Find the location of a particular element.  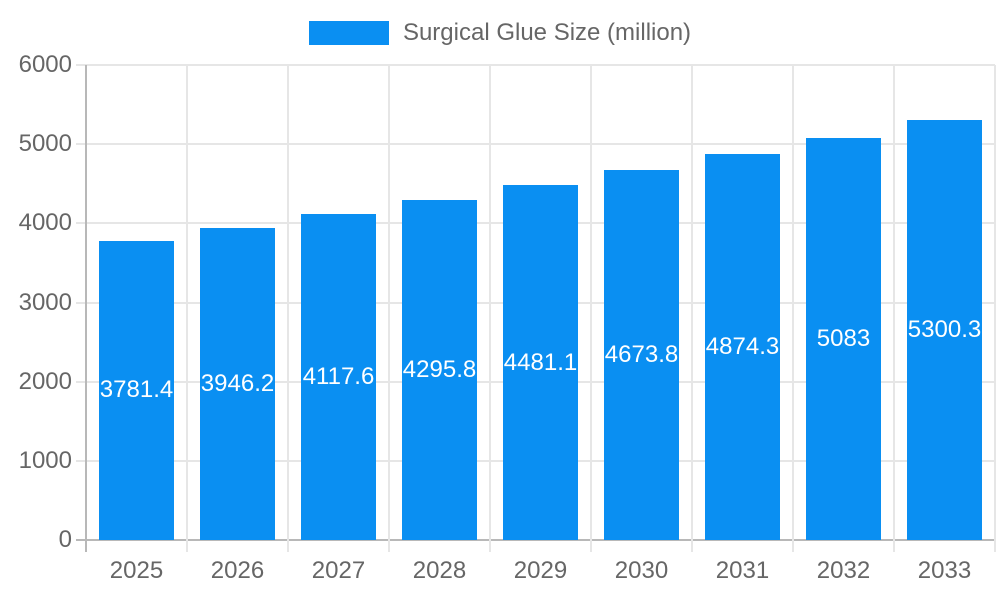

y-tick-label: 2000 is located at coordinates (45, 381).